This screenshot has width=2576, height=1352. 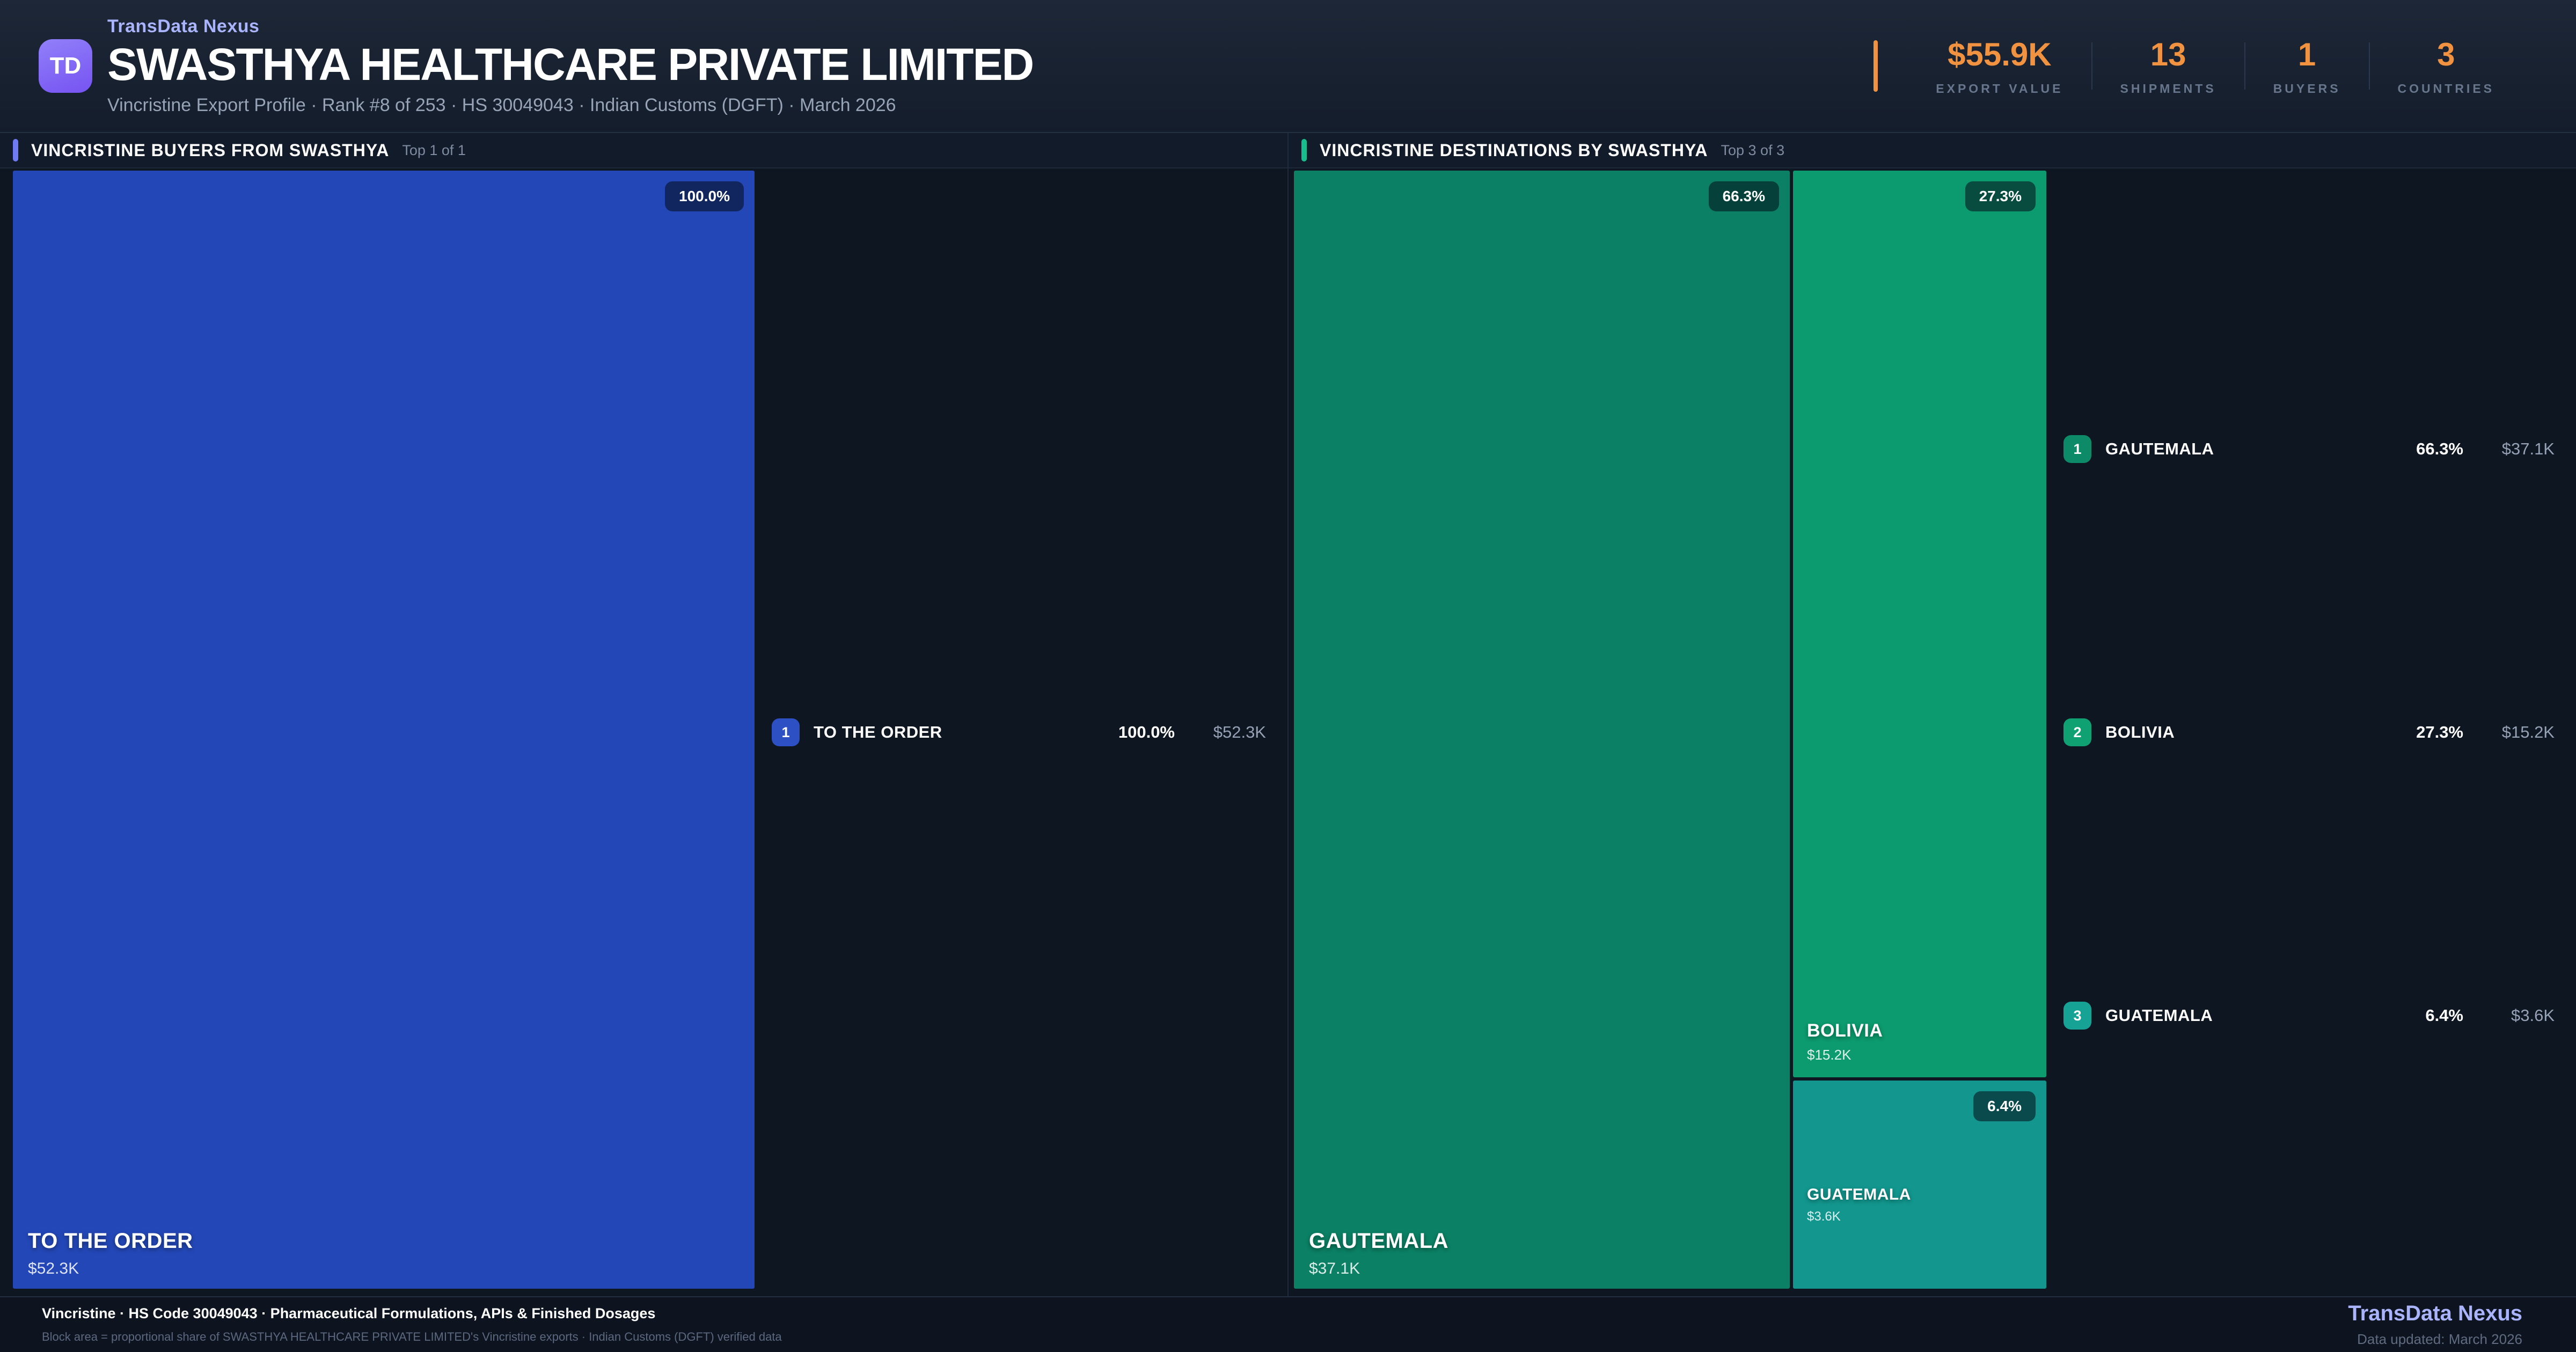 What do you see at coordinates (2140, 732) in the screenshot?
I see `legend-name: BOLIVIA` at bounding box center [2140, 732].